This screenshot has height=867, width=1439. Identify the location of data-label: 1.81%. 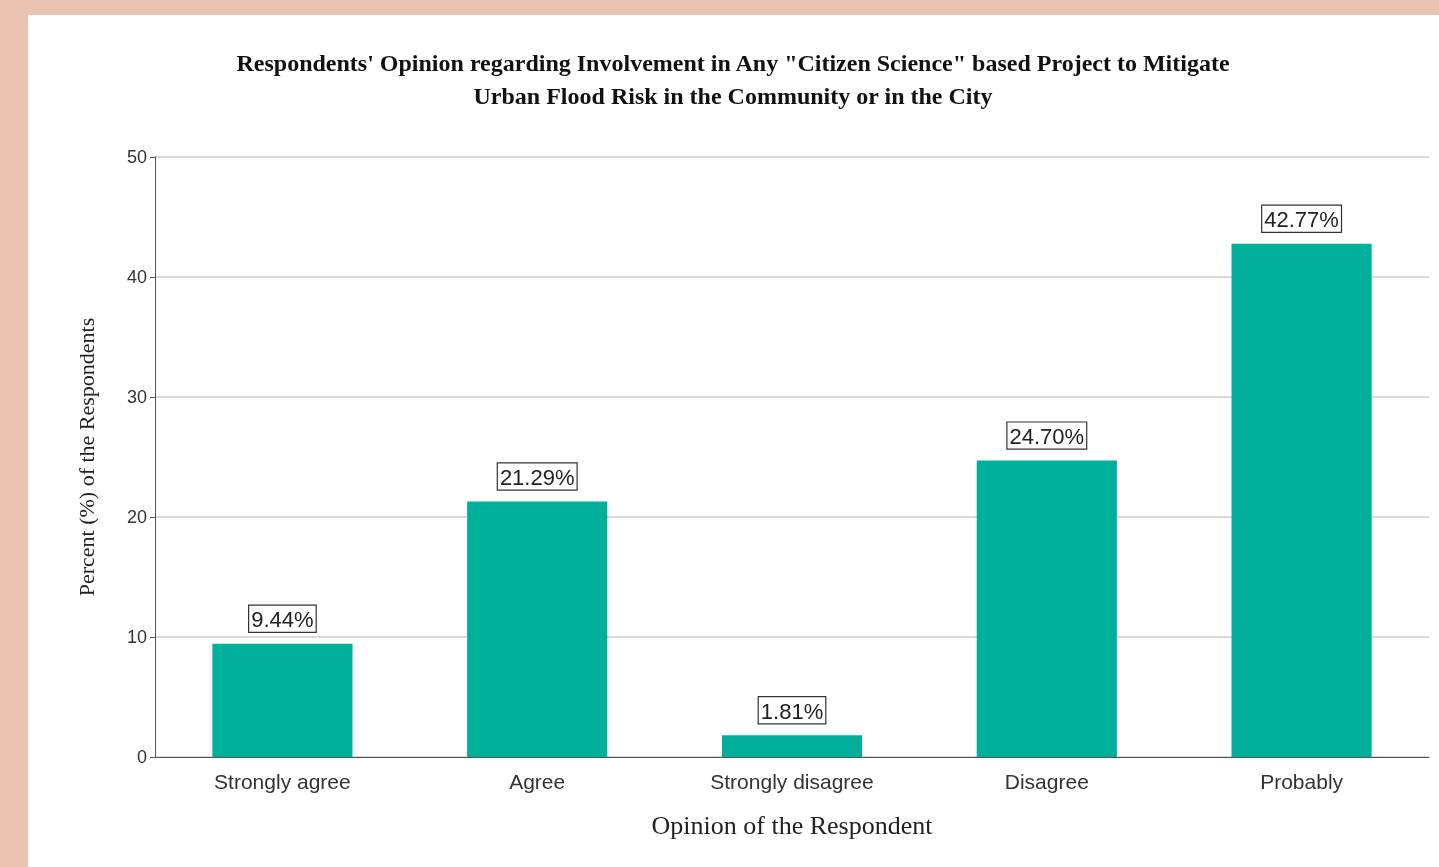
(792, 711).